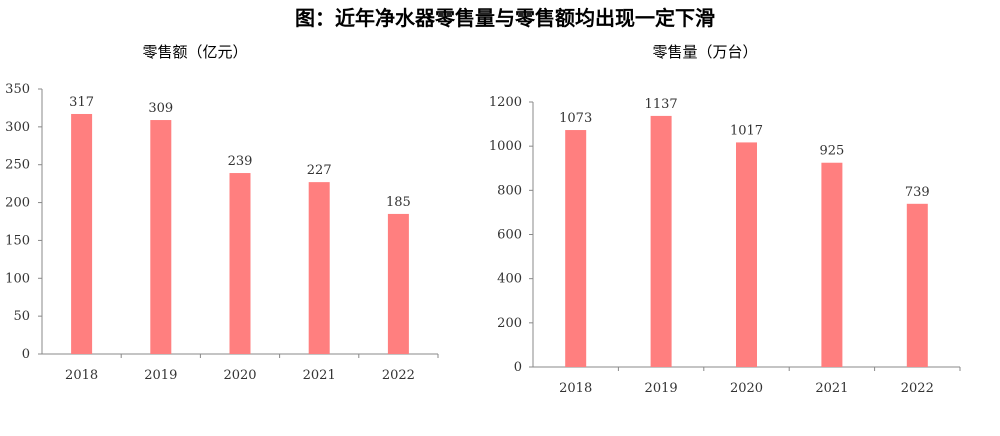 This screenshot has height=436, width=1000. I want to click on data-label-2019: 1137, so click(661, 104).